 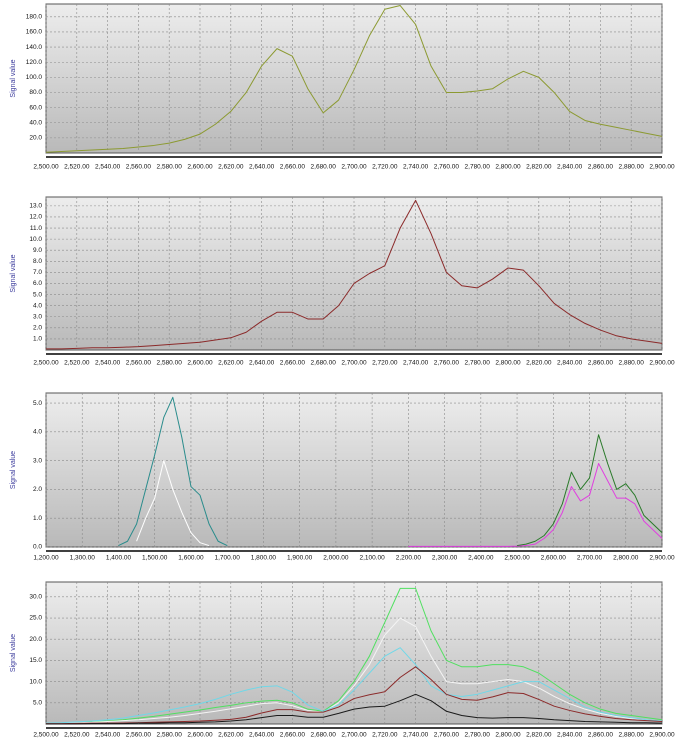 I want to click on y-tick-label: 8.0, so click(x=37, y=261).